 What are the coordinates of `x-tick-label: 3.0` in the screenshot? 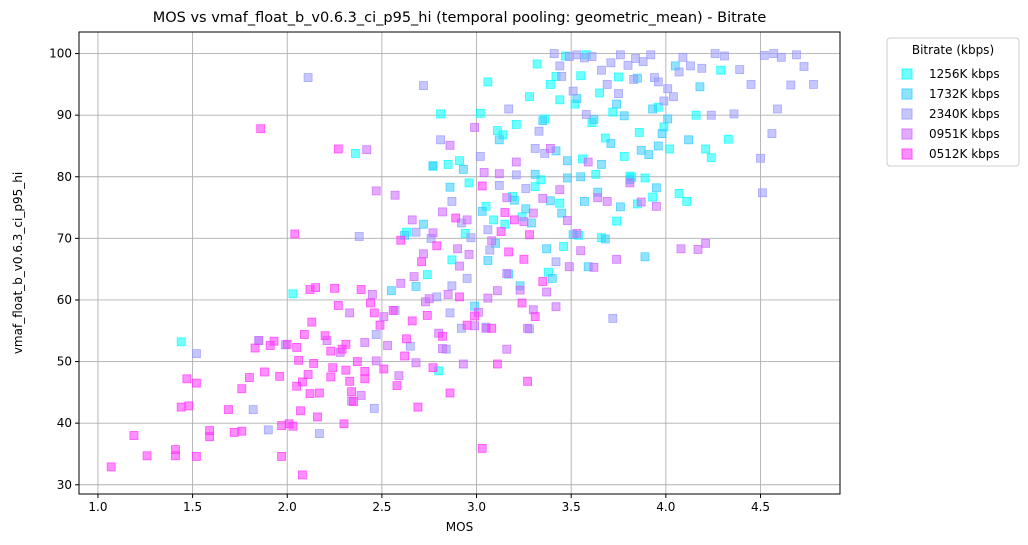 It's located at (476, 507).